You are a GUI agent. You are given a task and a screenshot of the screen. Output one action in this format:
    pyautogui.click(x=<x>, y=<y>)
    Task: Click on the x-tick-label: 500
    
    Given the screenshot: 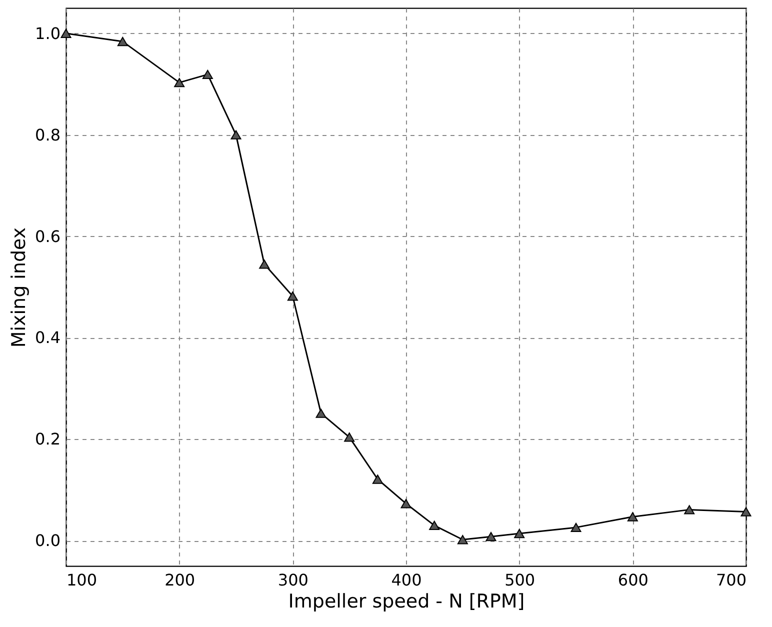 What is the action you would take?
    pyautogui.click(x=520, y=580)
    